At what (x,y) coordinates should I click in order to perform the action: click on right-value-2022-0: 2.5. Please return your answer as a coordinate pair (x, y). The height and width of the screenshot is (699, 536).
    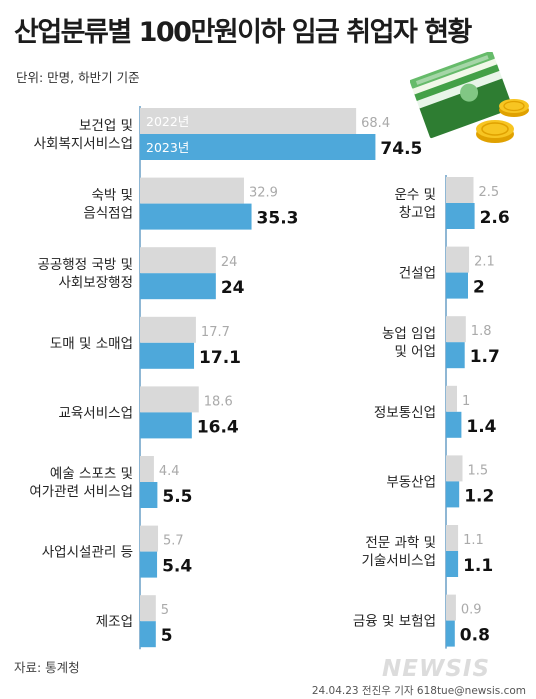
    Looking at the image, I should click on (489, 192).